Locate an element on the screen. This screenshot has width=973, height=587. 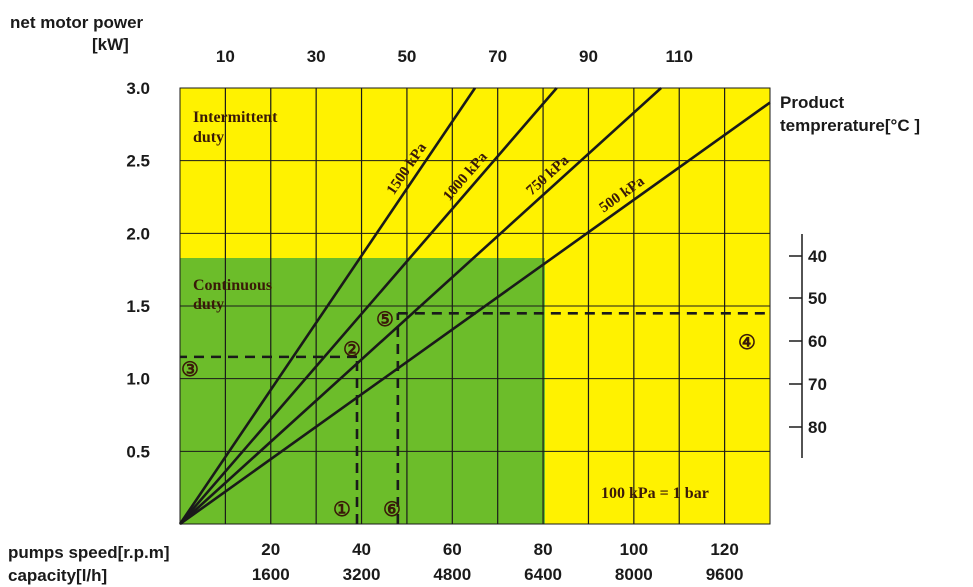
right-axis-unit: temprerature[°C ] is located at coordinates (850, 125).